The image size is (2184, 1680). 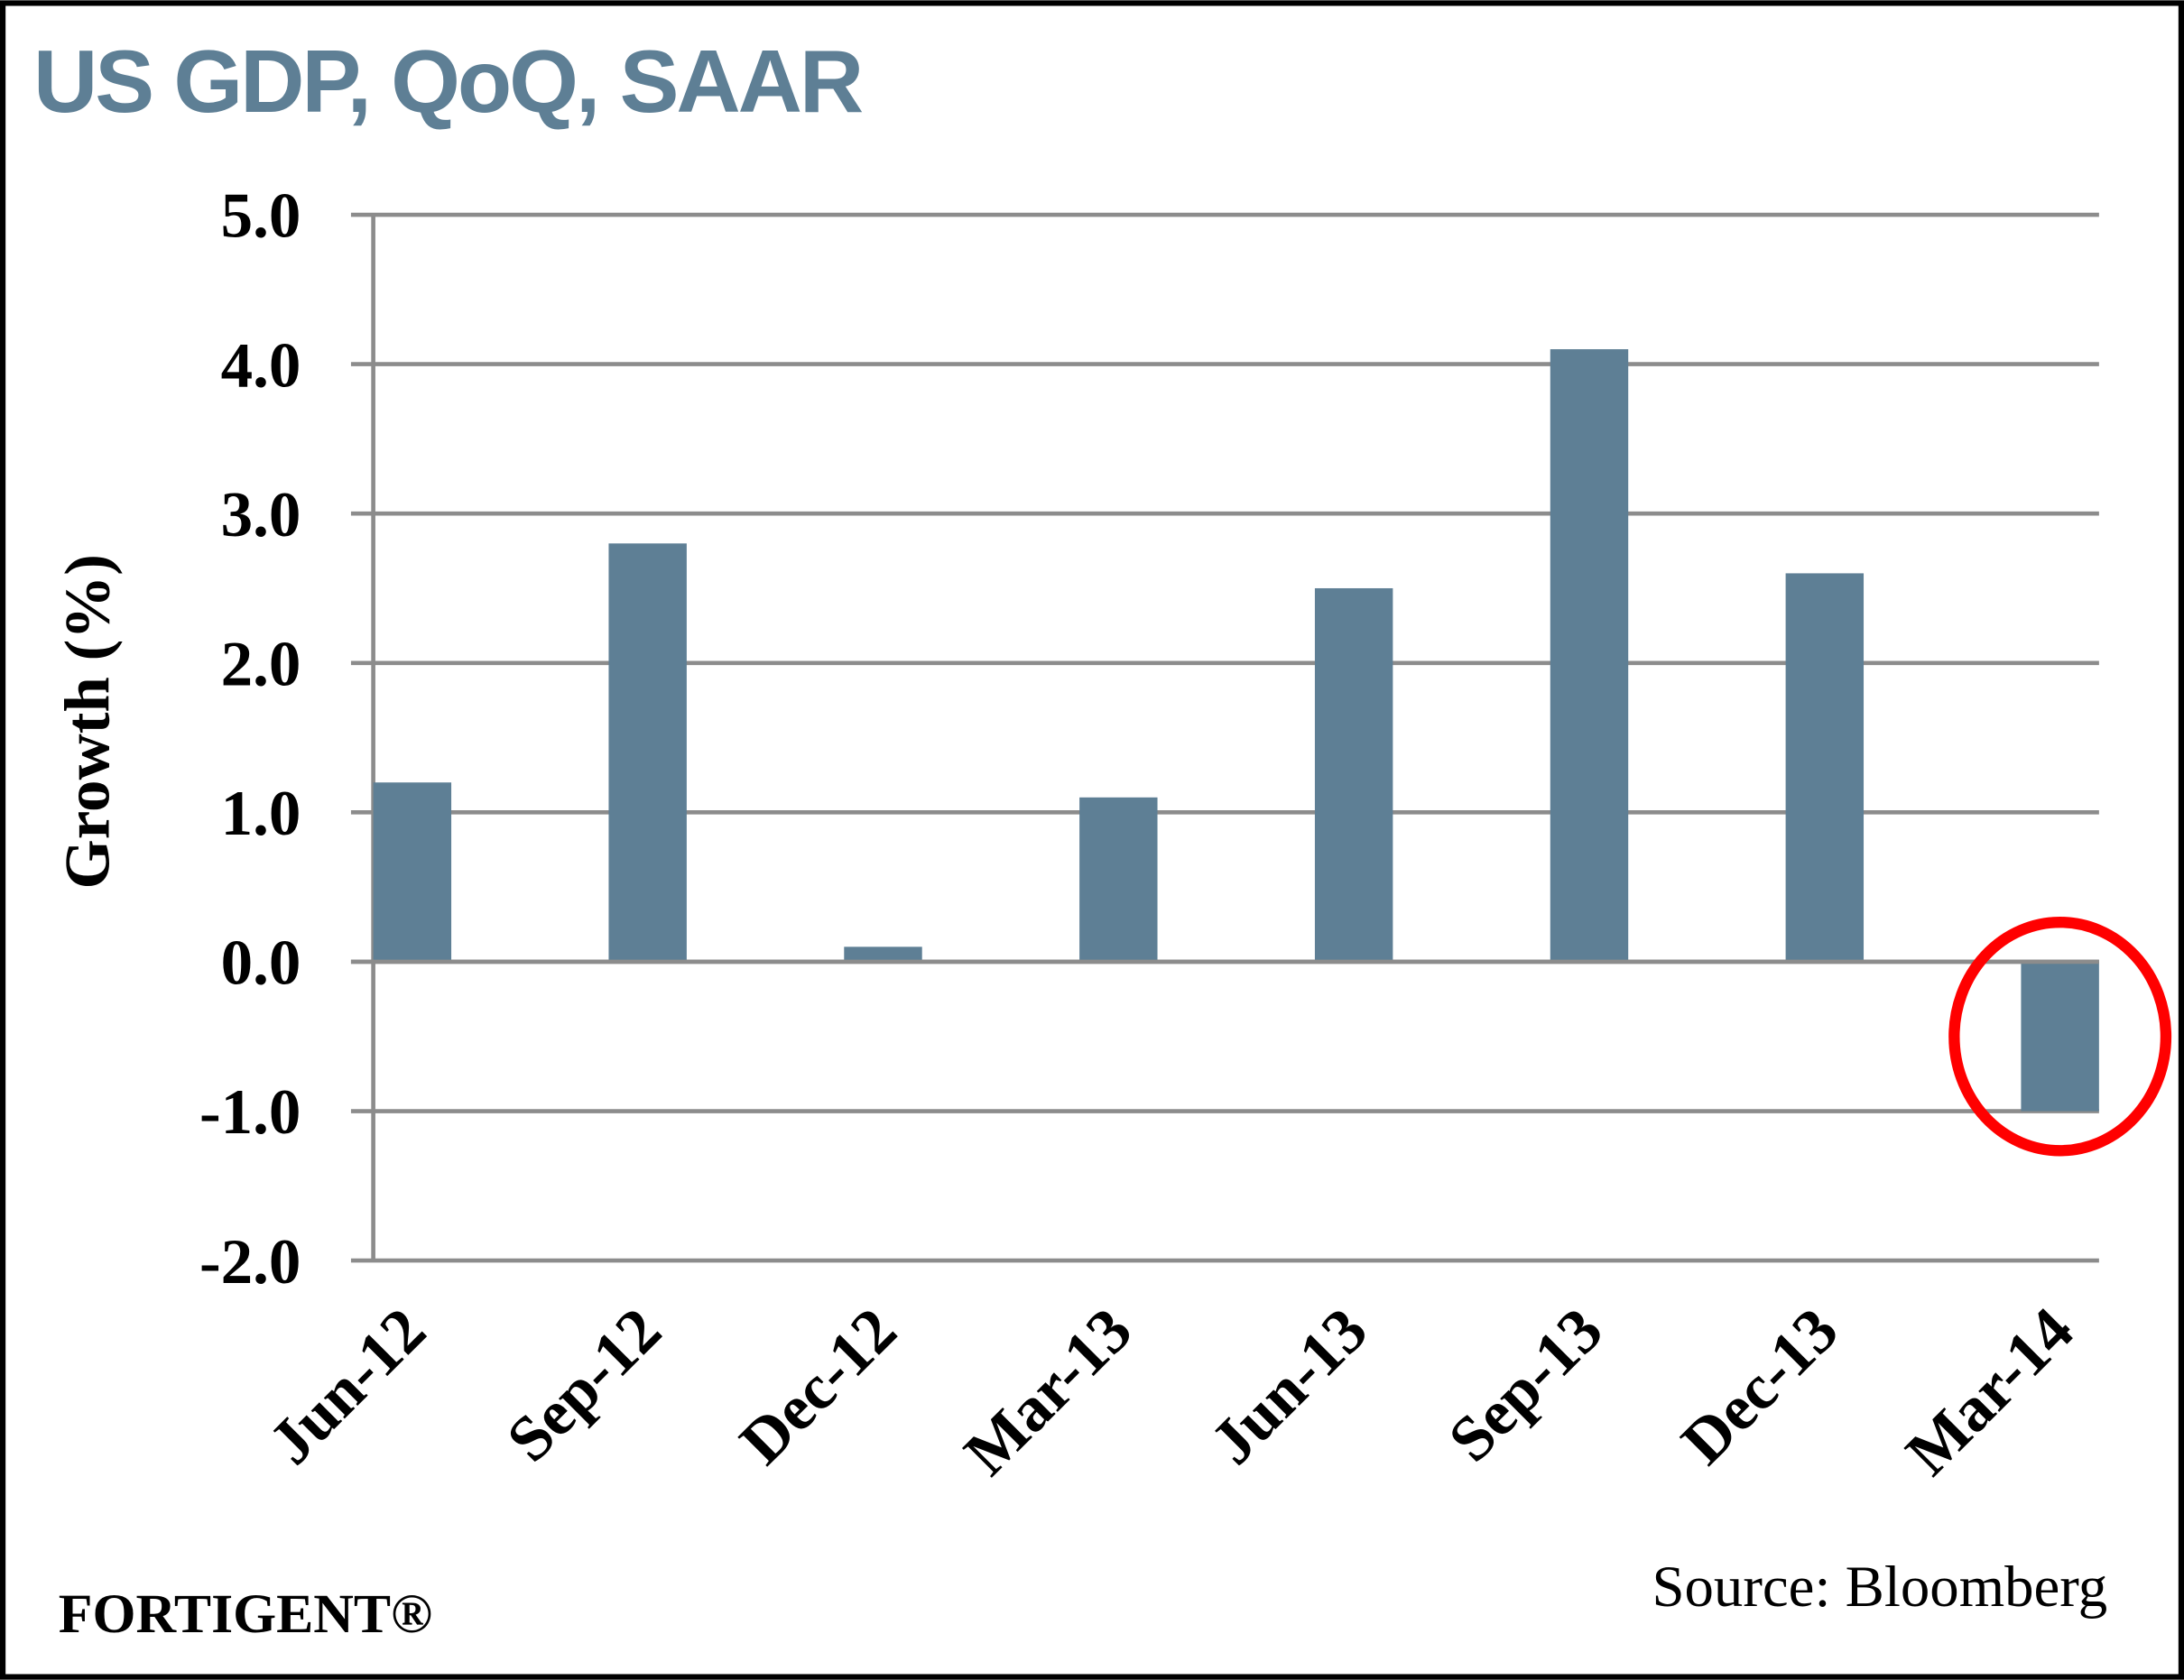 What do you see at coordinates (448, 81) in the screenshot?
I see `chart-title: US GDP, QoQ, SAAR` at bounding box center [448, 81].